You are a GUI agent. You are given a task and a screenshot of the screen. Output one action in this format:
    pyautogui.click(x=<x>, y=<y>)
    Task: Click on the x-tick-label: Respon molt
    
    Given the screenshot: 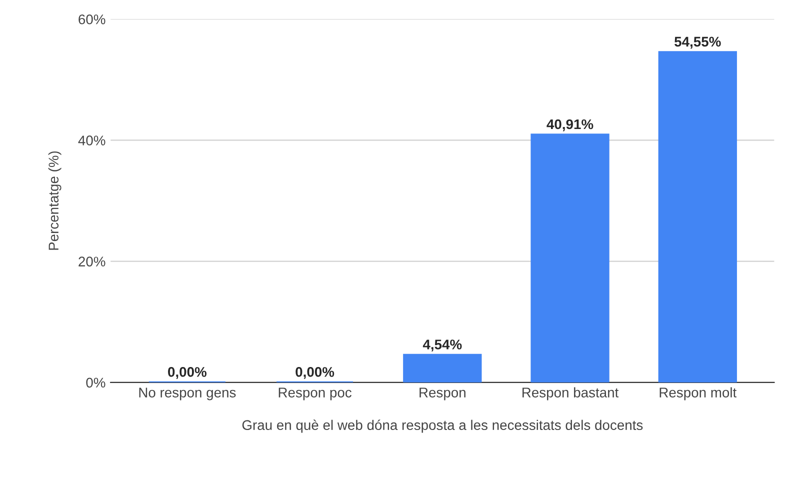 What is the action you would take?
    pyautogui.click(x=698, y=393)
    